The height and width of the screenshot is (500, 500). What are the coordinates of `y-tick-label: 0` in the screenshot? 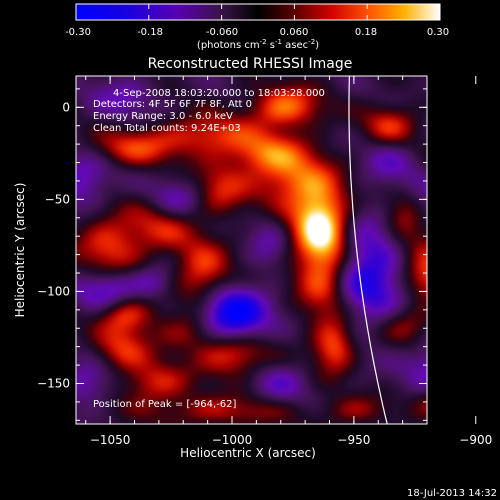 It's located at (66, 107).